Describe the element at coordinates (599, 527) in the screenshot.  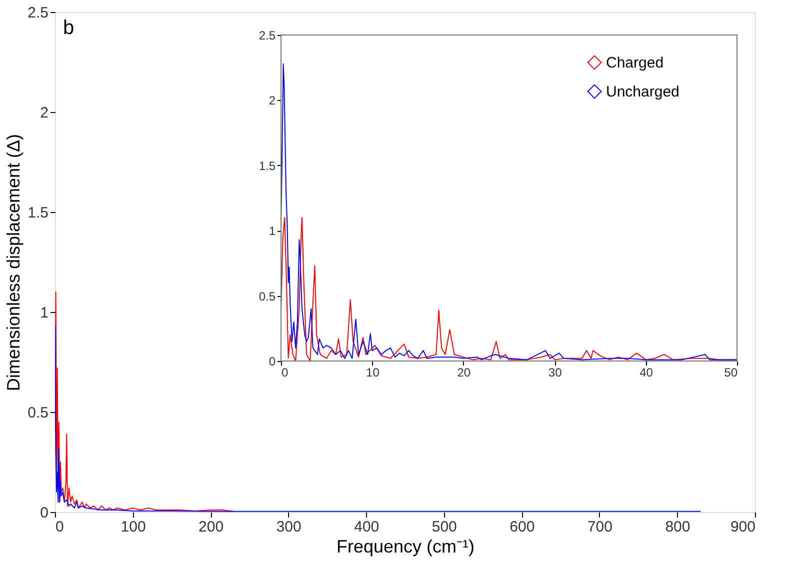
I see `x-tick-label: 700` at that location.